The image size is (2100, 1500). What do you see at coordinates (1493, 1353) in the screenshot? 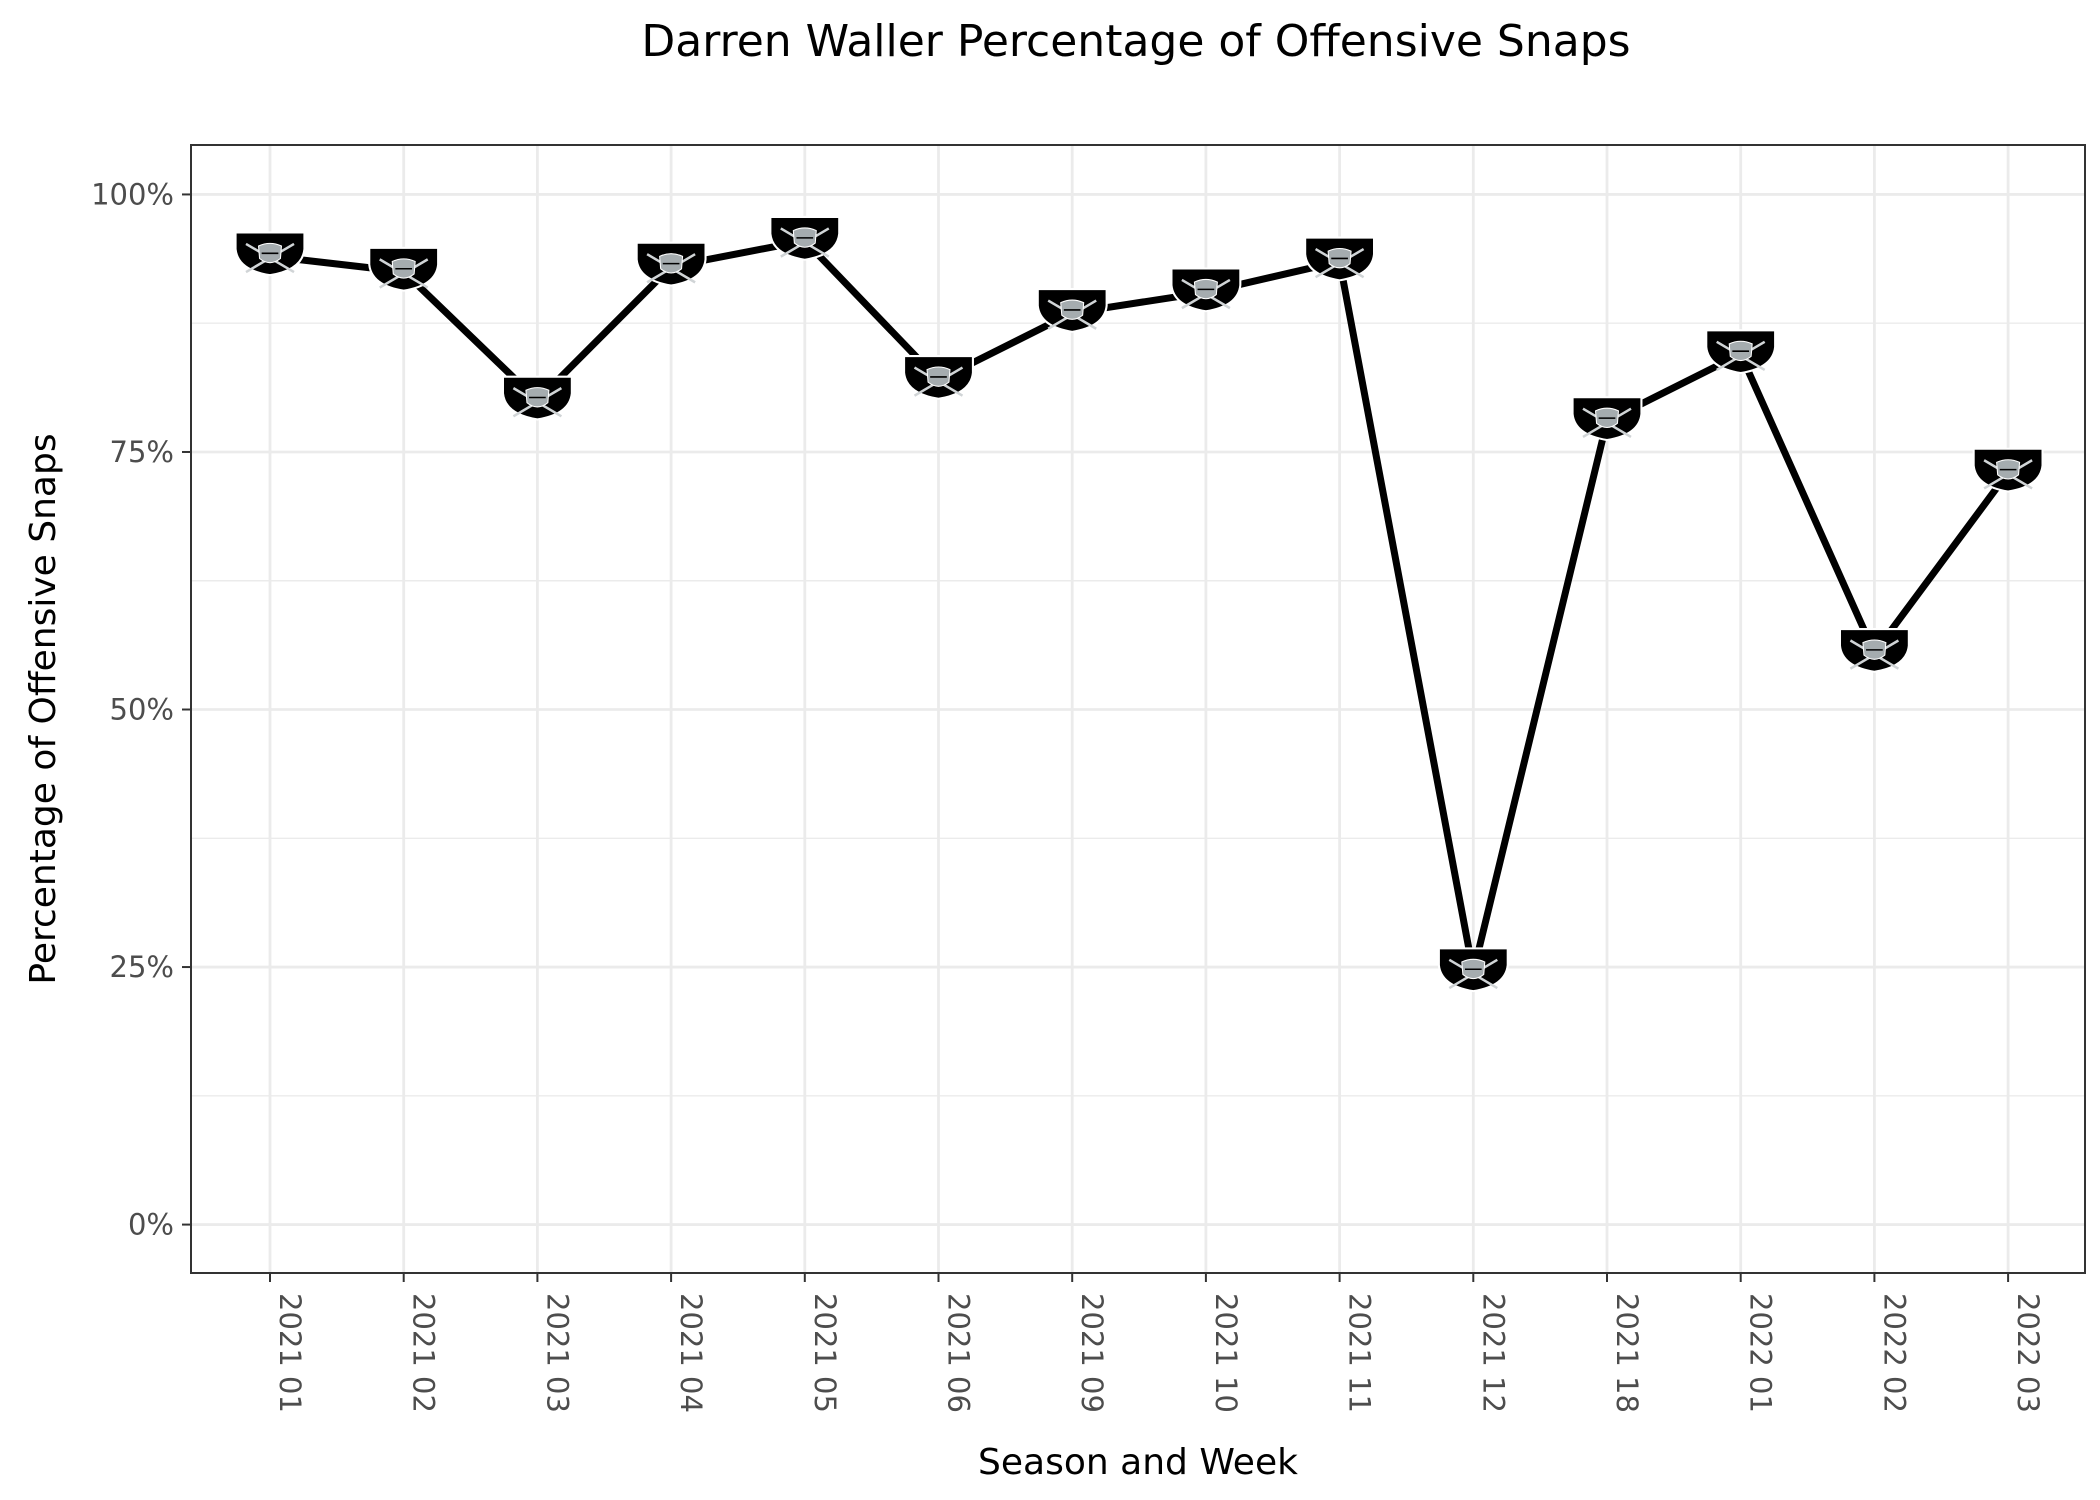
I see `x-tick-label: 2021 12` at bounding box center [1493, 1353].